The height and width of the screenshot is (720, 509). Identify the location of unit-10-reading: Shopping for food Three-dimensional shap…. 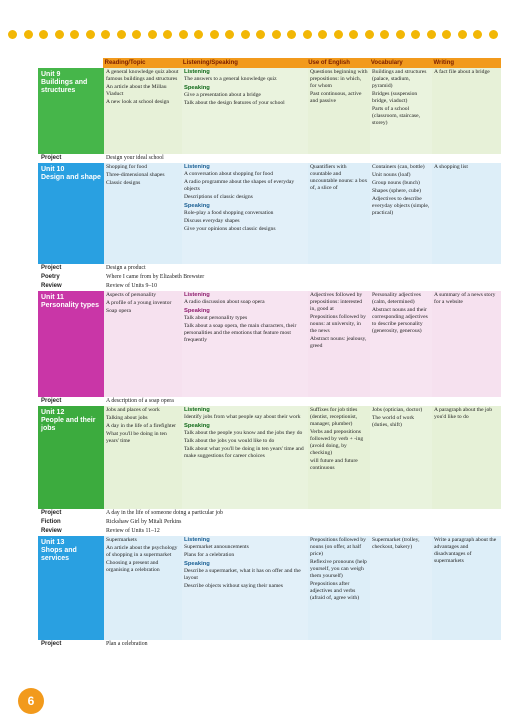
(135, 175).